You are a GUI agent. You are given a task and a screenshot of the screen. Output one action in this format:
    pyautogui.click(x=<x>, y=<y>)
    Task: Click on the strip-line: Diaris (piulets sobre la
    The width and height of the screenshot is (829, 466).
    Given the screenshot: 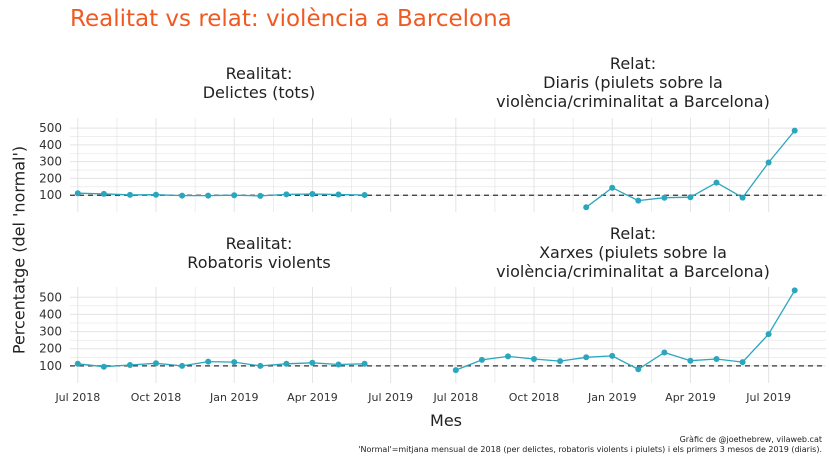 What is the action you would take?
    pyautogui.click(x=633, y=82)
    